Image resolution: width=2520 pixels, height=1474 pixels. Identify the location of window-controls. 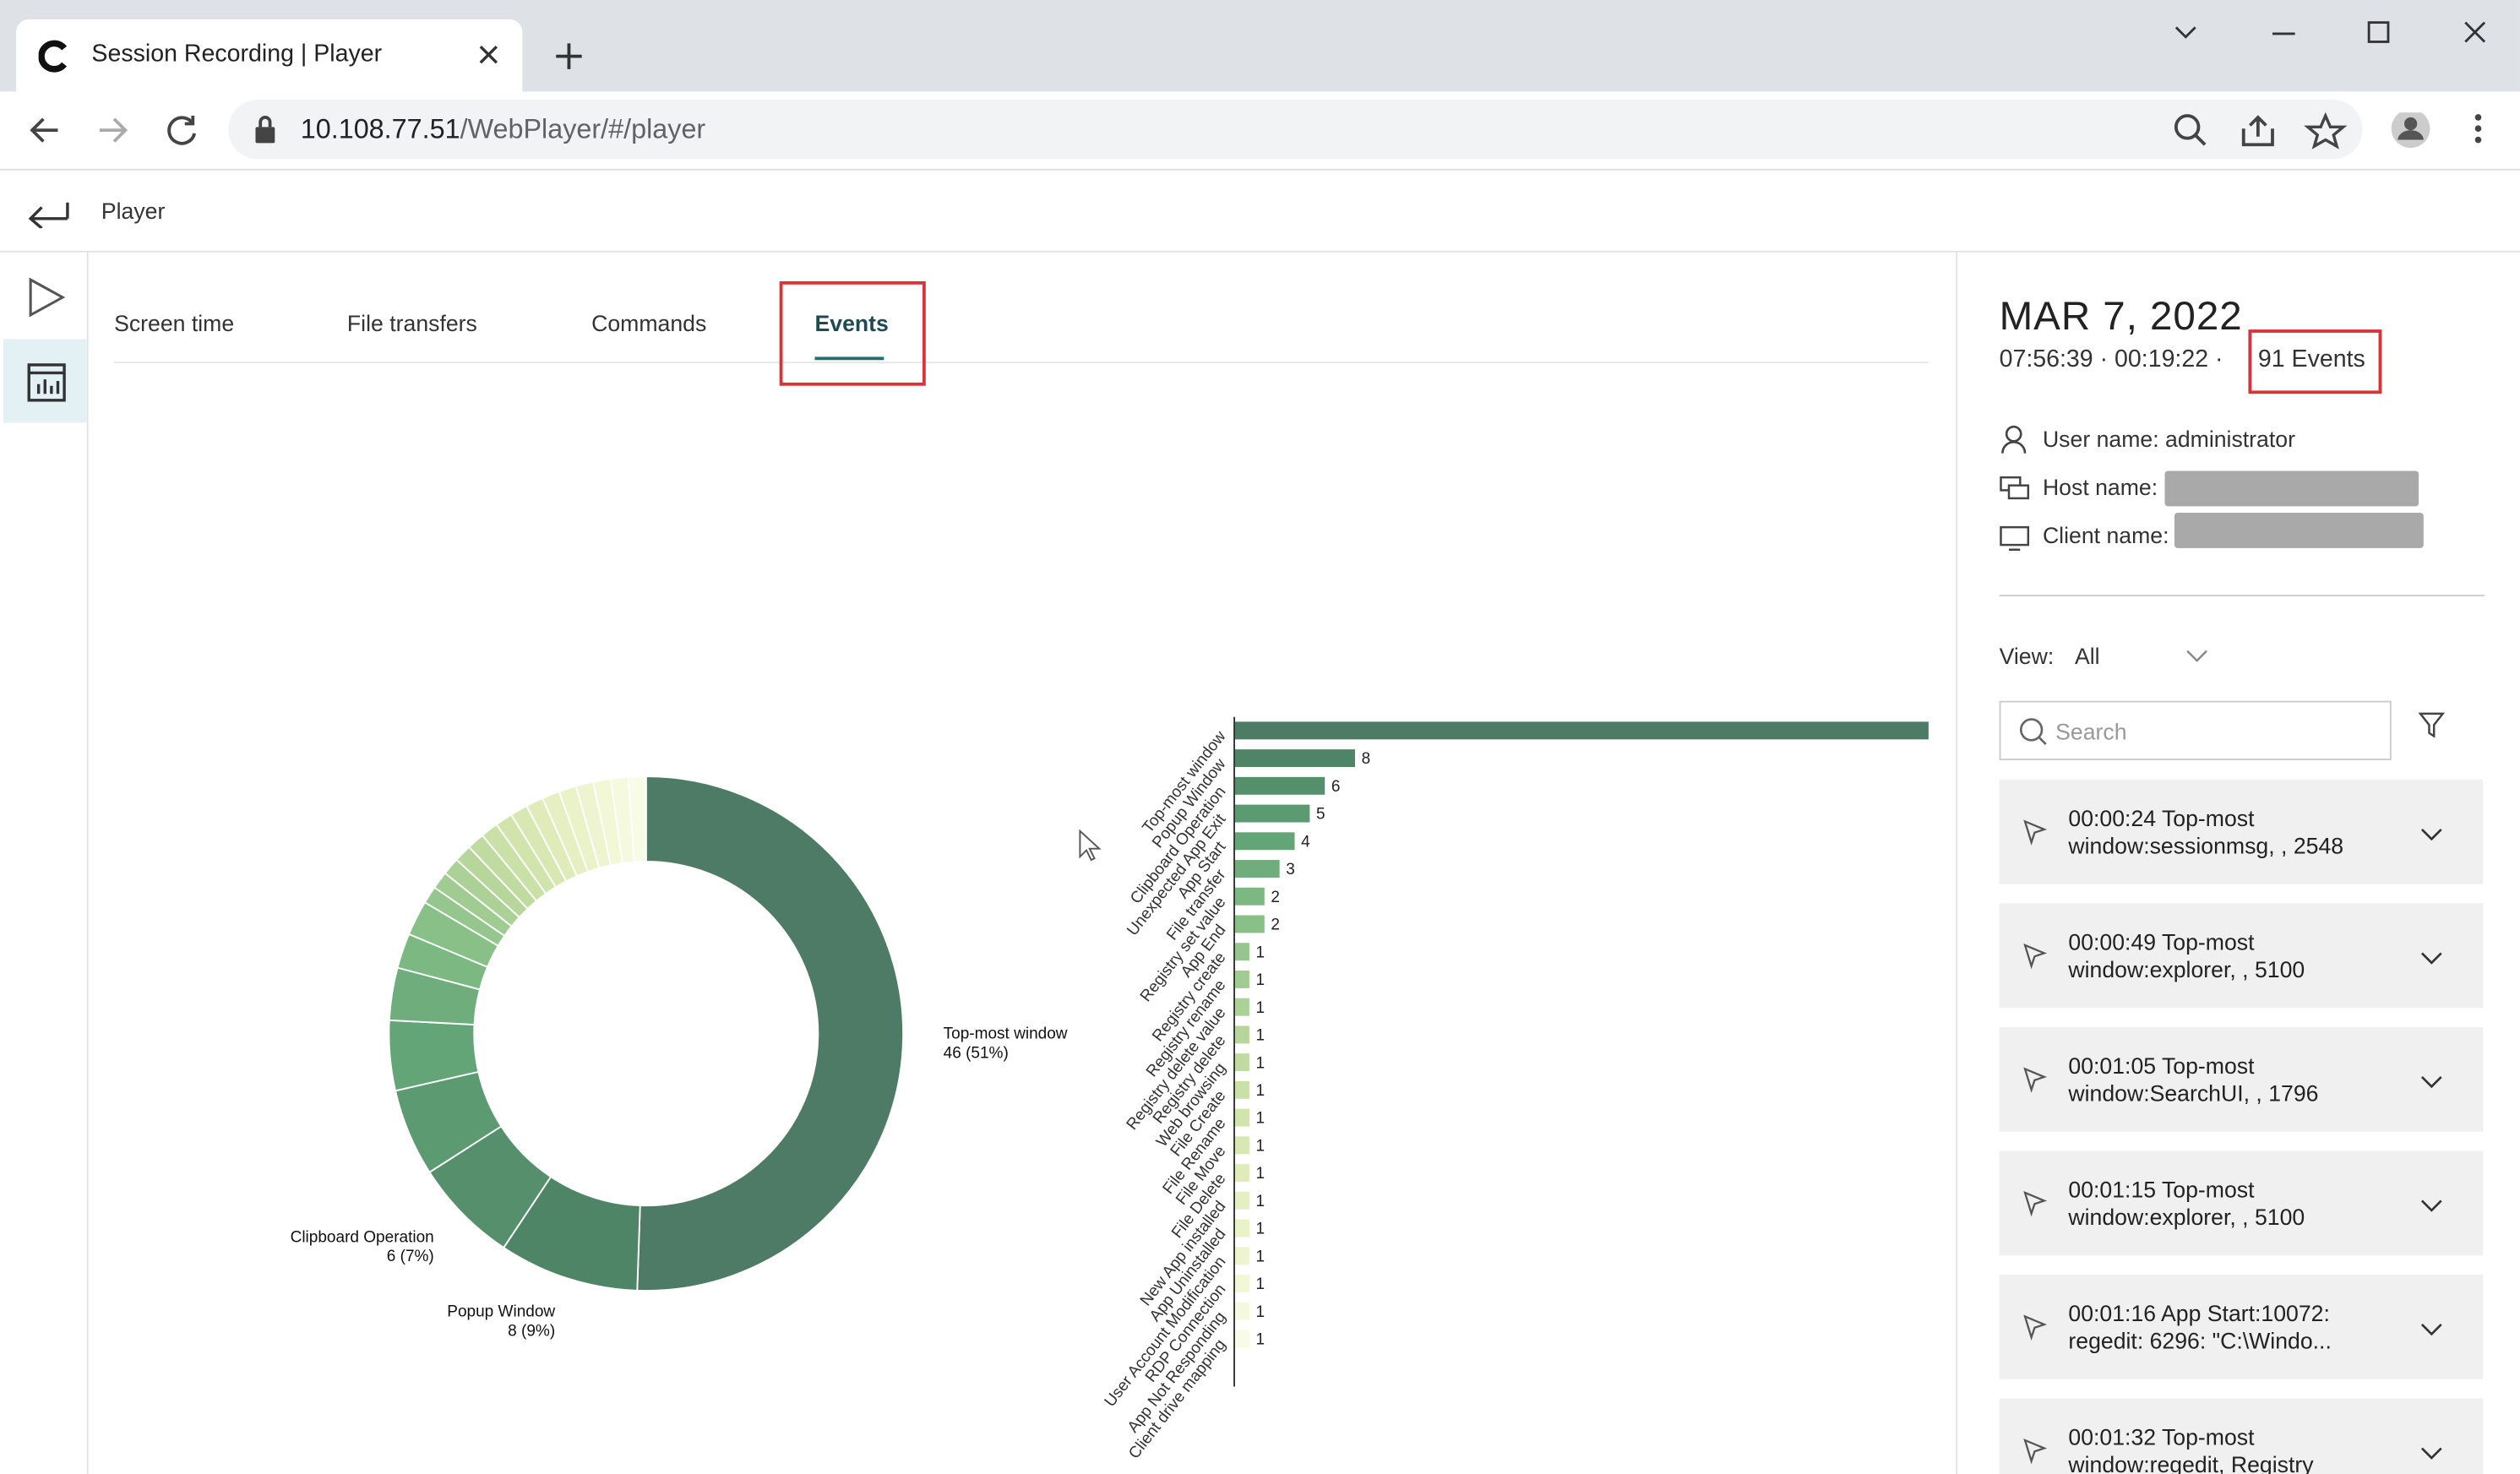
(2338, 34).